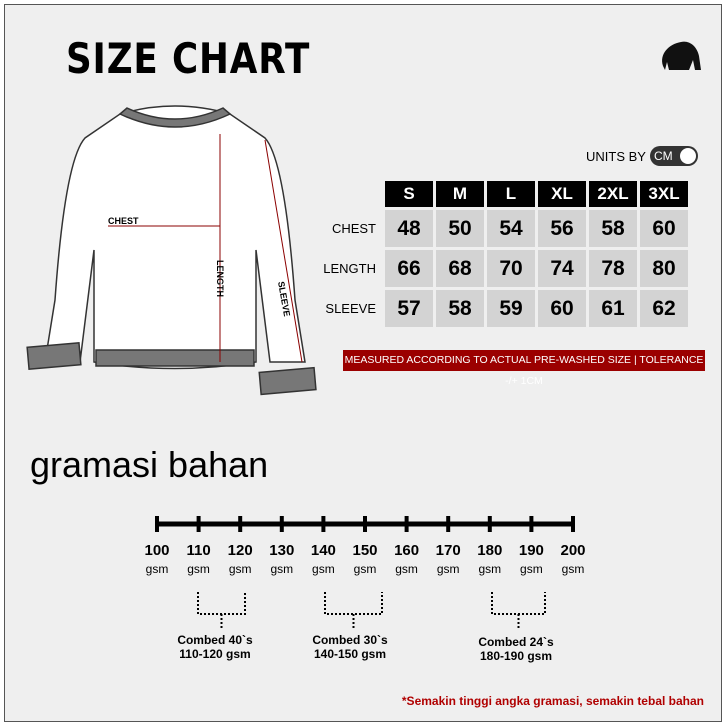 The width and height of the screenshot is (726, 726). I want to click on group-range: 140-150 gsm, so click(350, 654).